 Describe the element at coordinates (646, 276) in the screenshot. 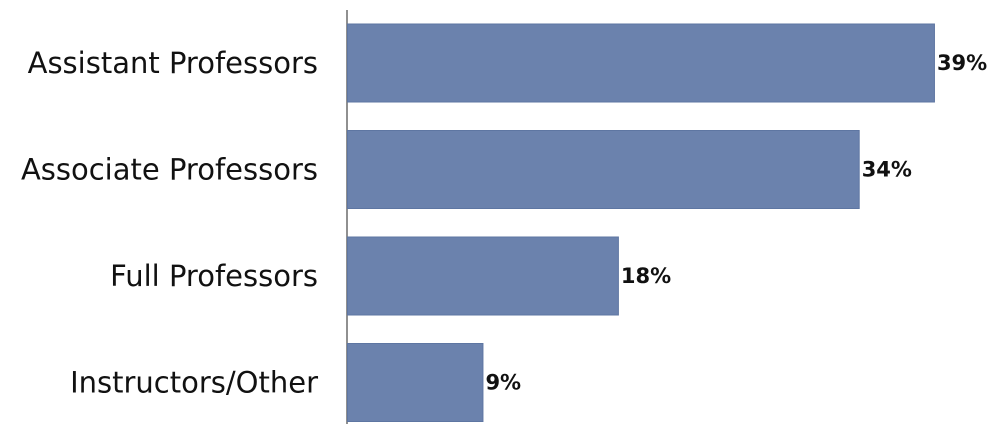

I see `value-label-2: 18%` at that location.